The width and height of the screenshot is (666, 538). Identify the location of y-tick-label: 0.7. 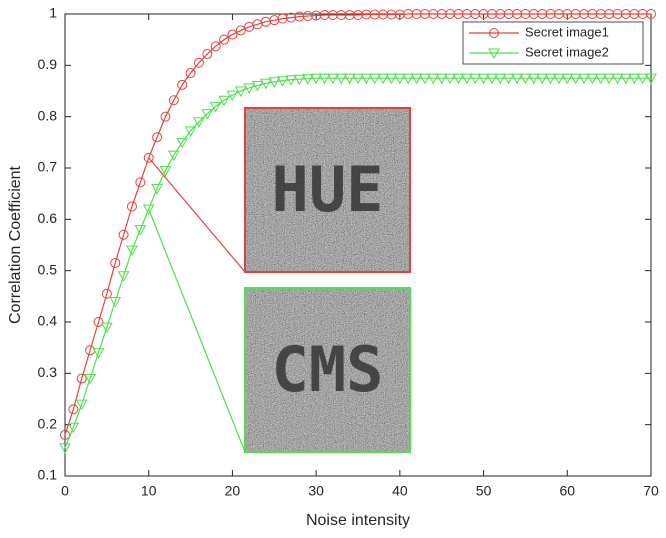
(48, 167).